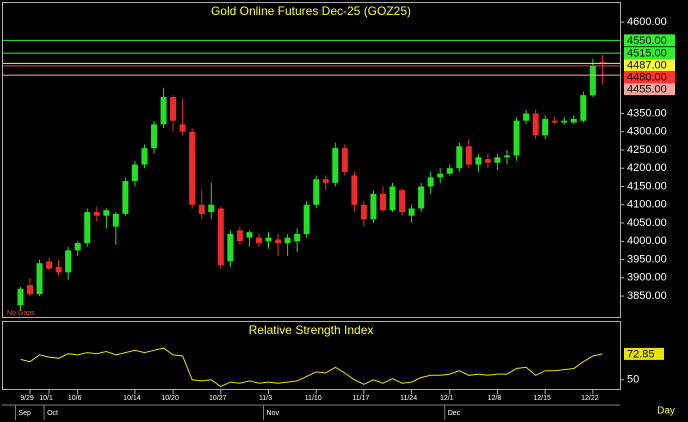  Describe the element at coordinates (647, 278) in the screenshot. I see `y-tick-label: 3900.00` at that location.